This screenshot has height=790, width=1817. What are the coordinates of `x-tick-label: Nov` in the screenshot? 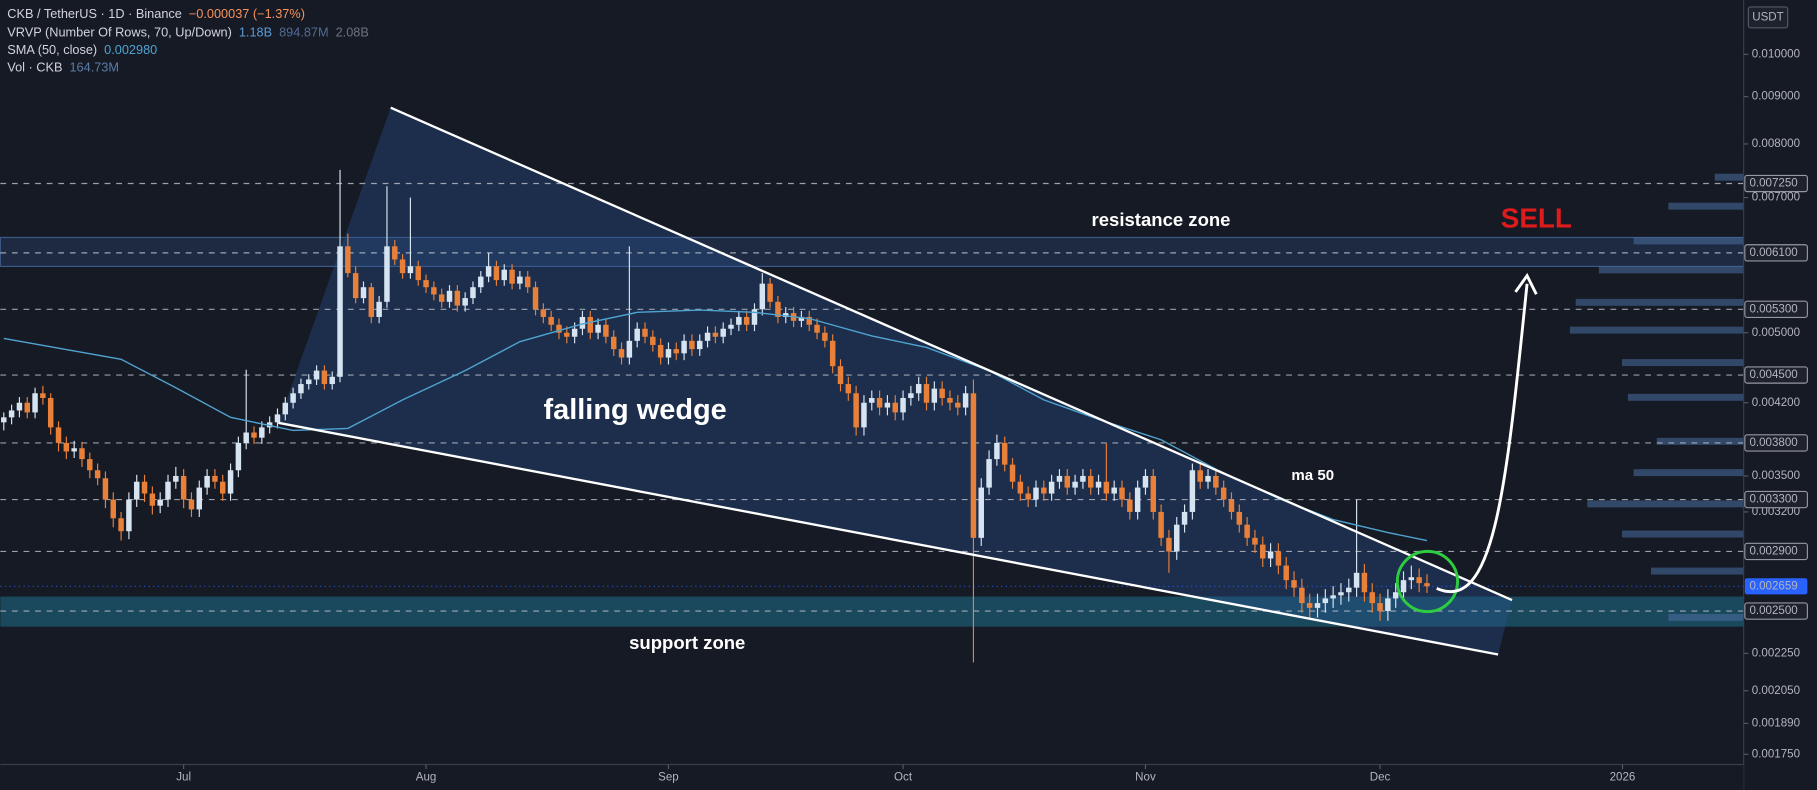 It's located at (1145, 777).